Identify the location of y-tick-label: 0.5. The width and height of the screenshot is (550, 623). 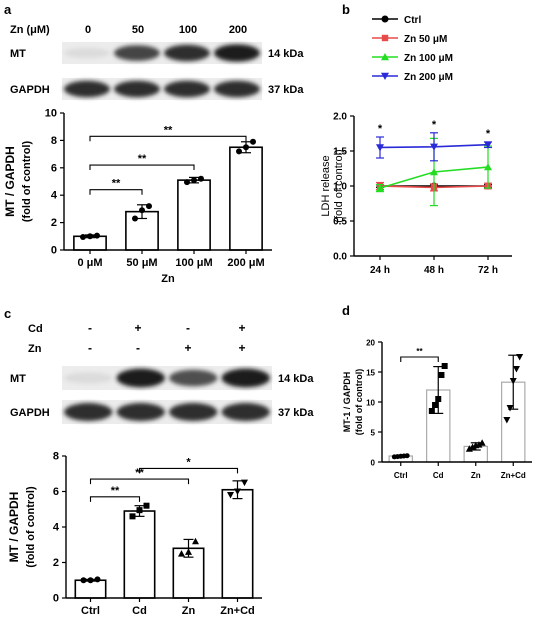
(340, 222).